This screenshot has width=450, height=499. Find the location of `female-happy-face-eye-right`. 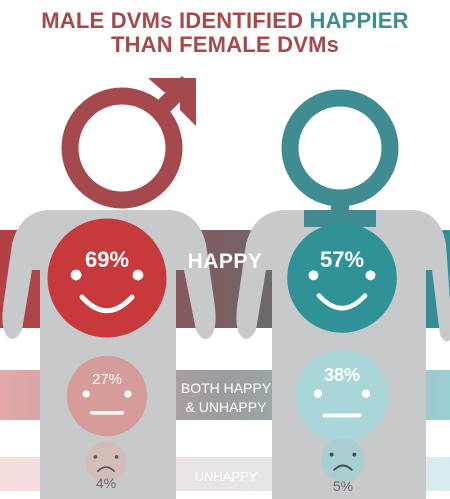

female-happy-face-eye-right is located at coordinates (370, 275).